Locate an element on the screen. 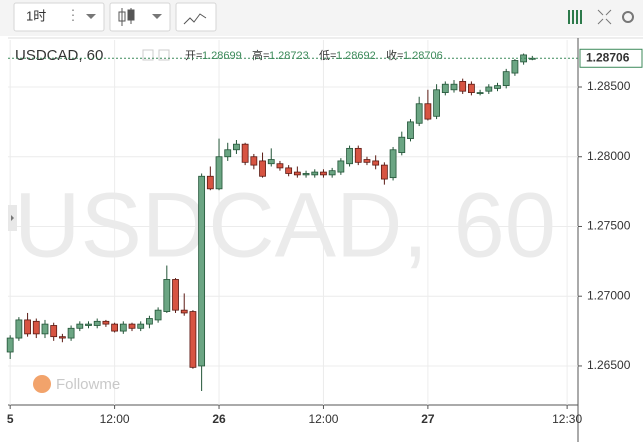 The height and width of the screenshot is (442, 643). bars-icon is located at coordinates (575, 17).